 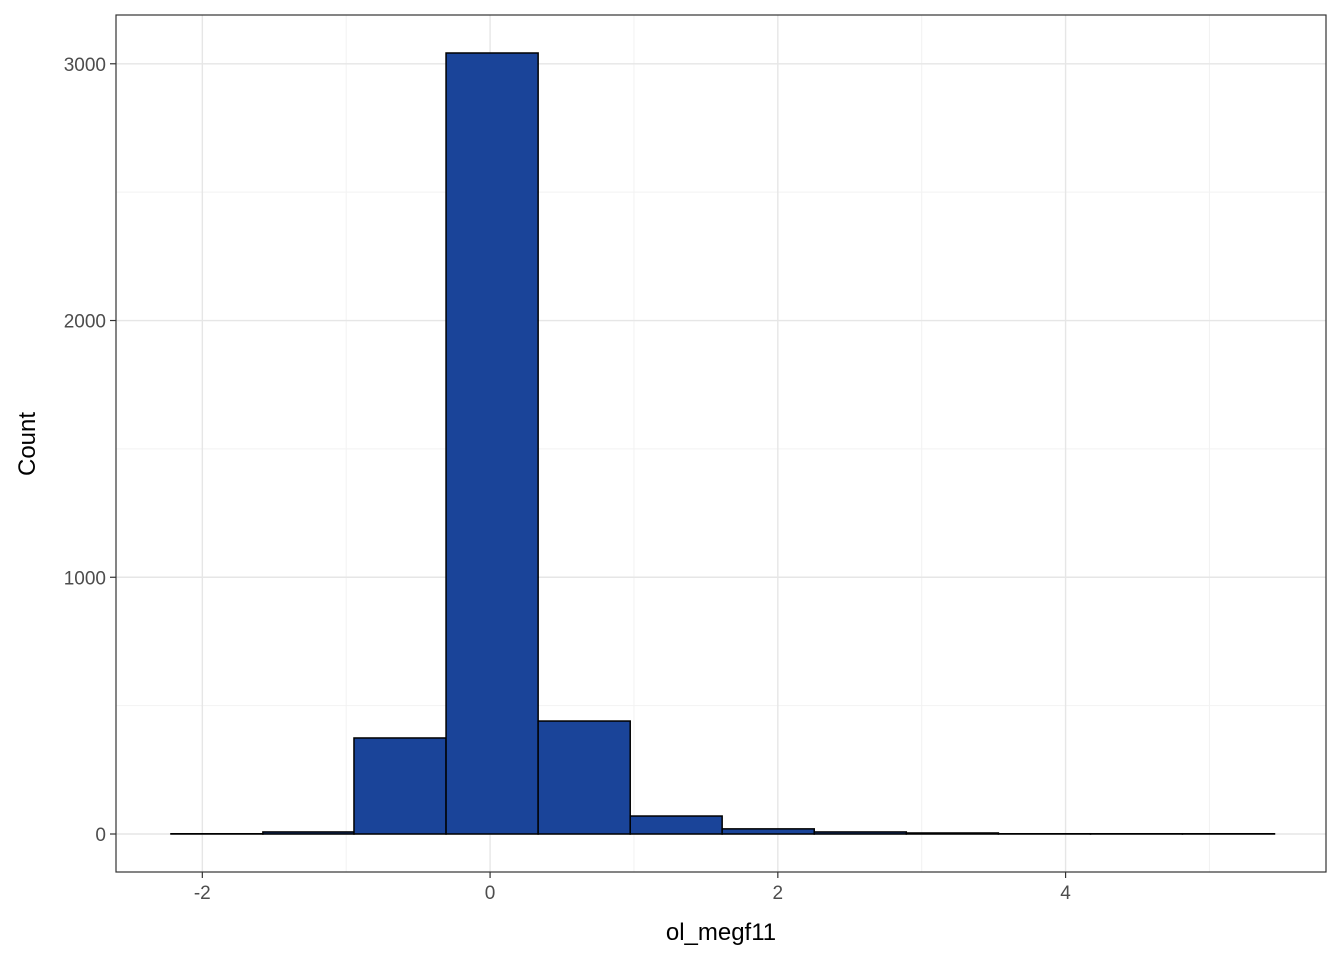 I want to click on x-axis-title: ol_megf11, so click(x=721, y=932).